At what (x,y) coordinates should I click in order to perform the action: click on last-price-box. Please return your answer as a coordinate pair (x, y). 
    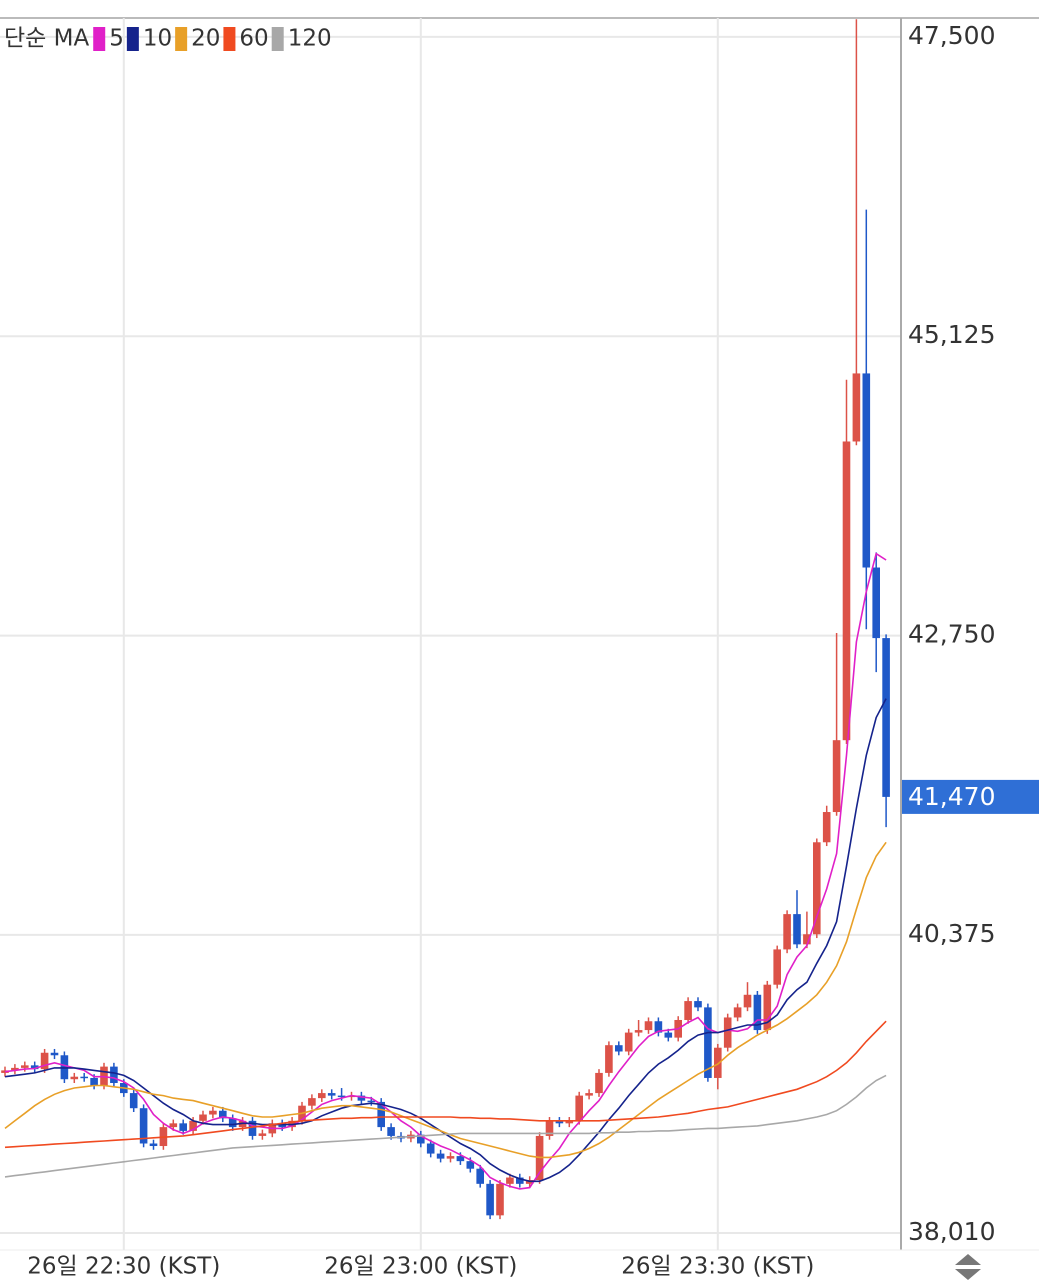
    Looking at the image, I should click on (970, 796).